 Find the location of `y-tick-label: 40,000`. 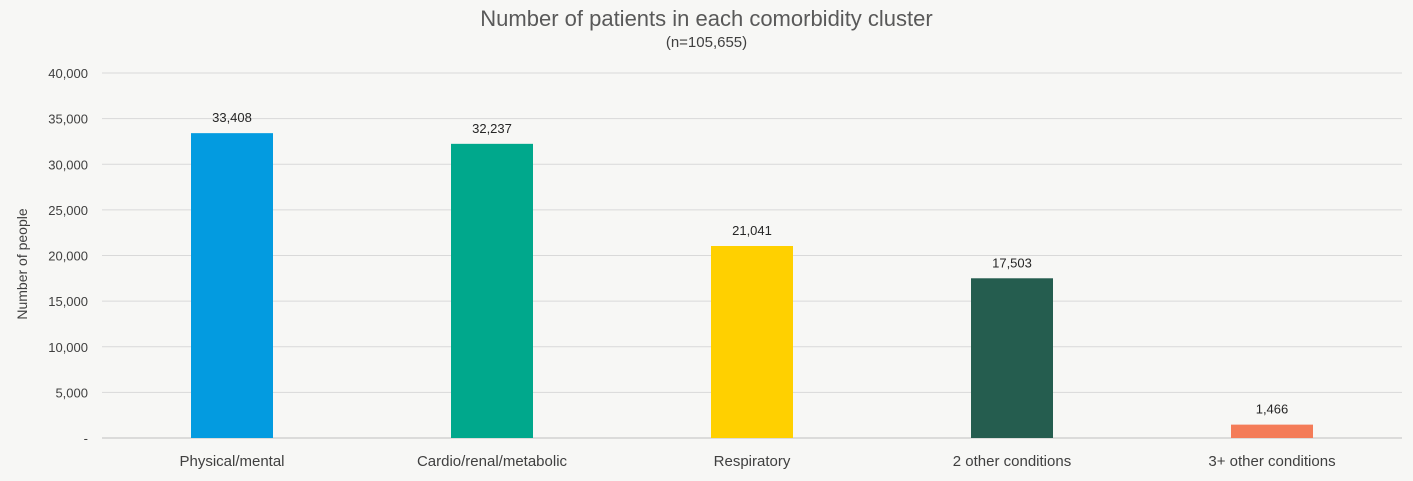

y-tick-label: 40,000 is located at coordinates (68, 73).